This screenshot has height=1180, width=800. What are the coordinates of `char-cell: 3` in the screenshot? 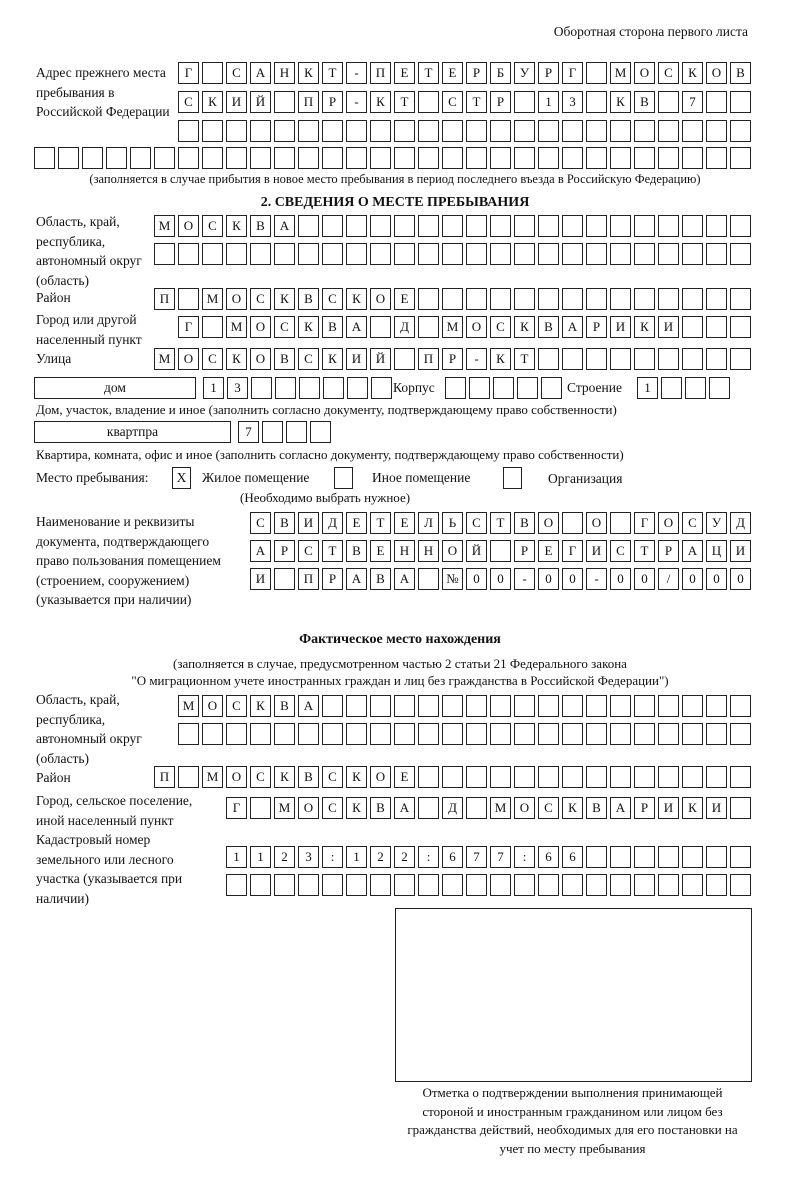 It's located at (237, 388).